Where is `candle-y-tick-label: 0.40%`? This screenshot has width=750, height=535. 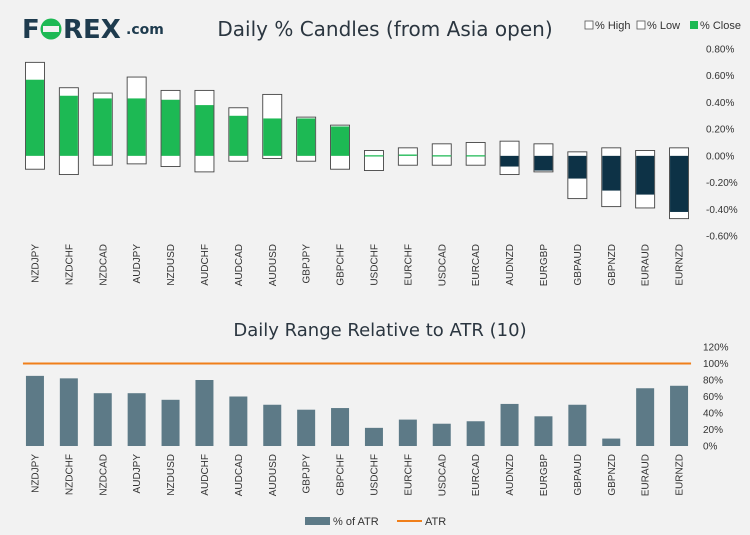
candle-y-tick-label: 0.40% is located at coordinates (720, 103).